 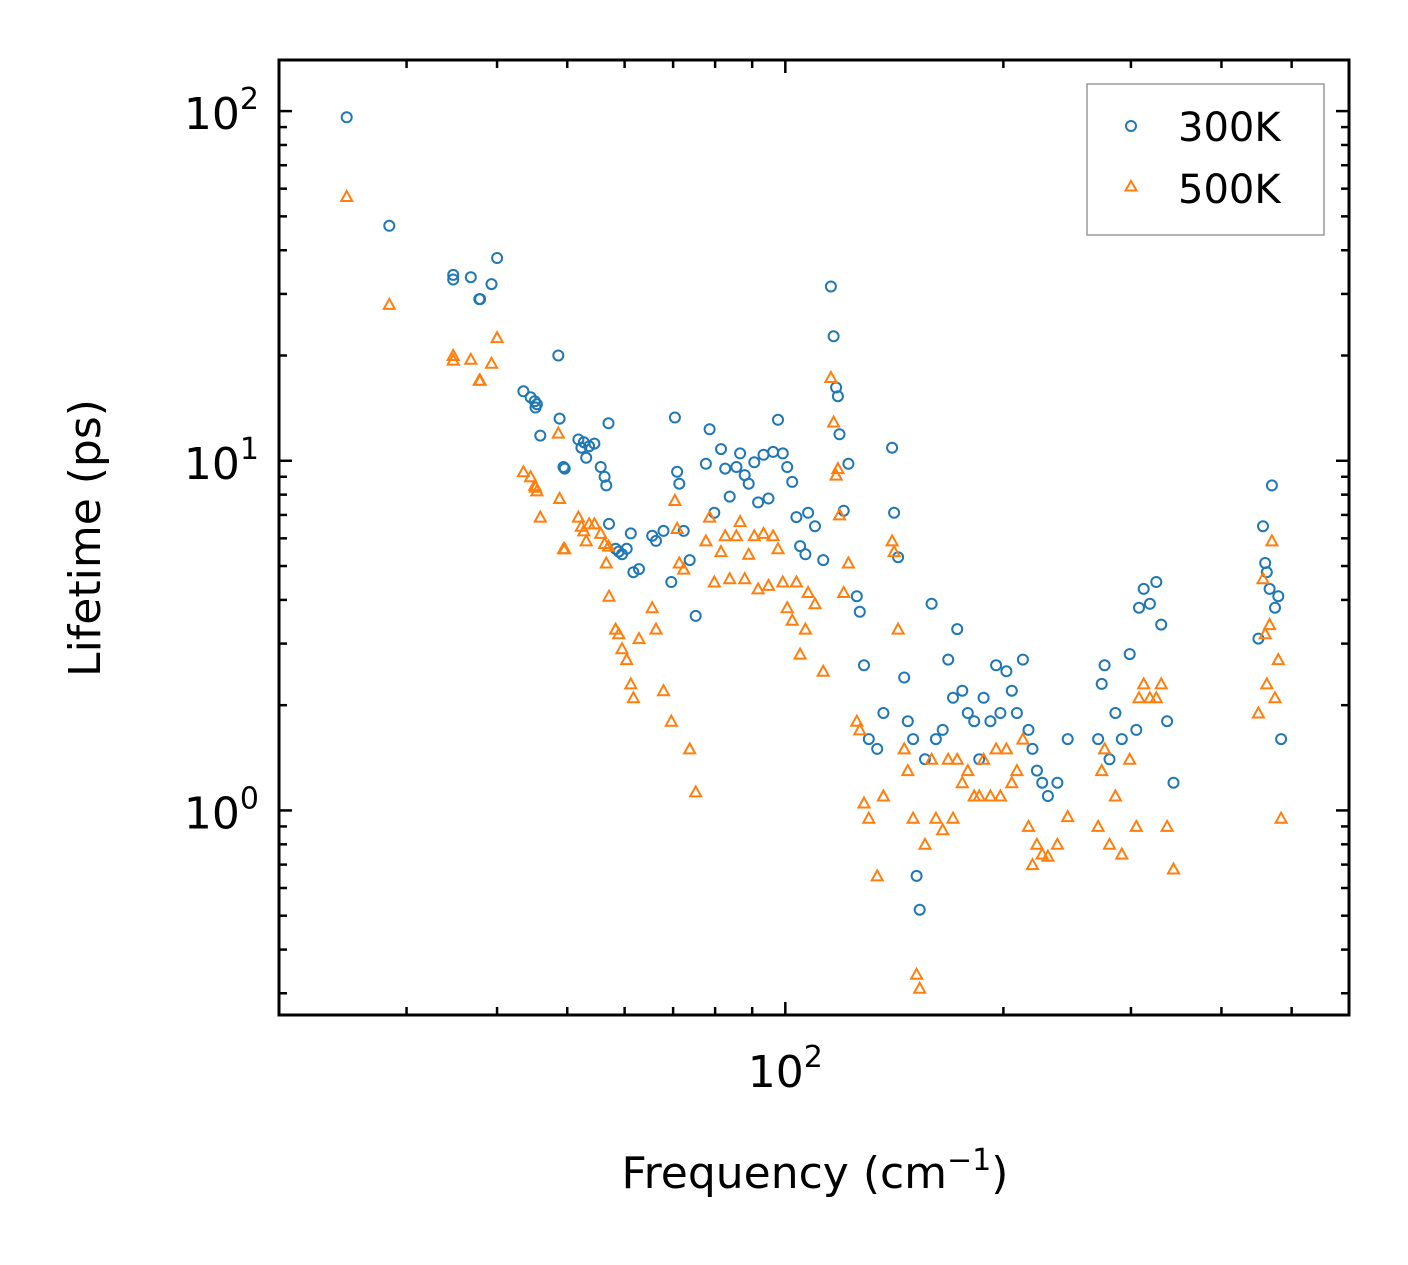 I want to click on legend-marker-500k, so click(x=1131, y=185).